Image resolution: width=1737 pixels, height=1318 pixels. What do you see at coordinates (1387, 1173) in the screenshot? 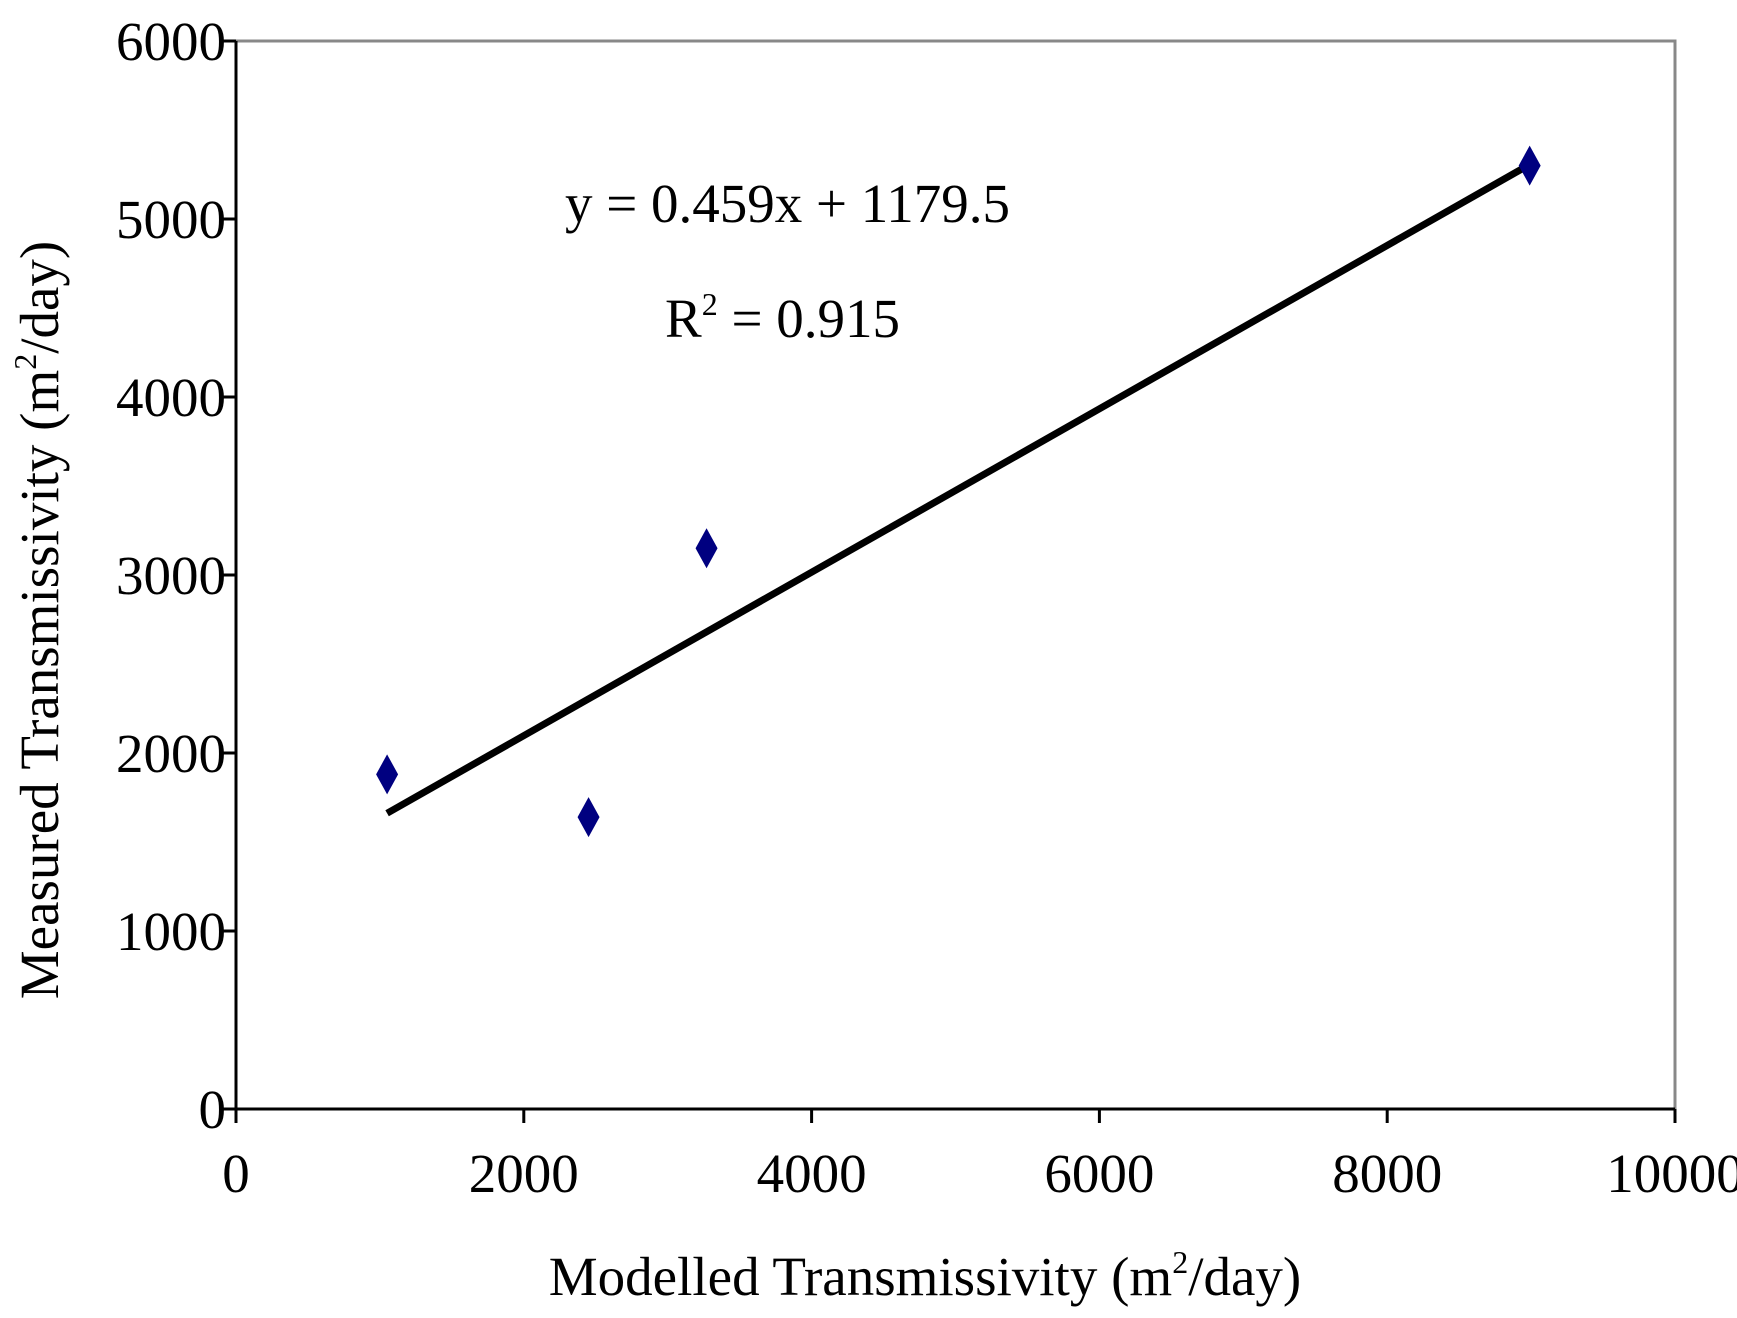
I see `x-tick-label: 8000` at bounding box center [1387, 1173].